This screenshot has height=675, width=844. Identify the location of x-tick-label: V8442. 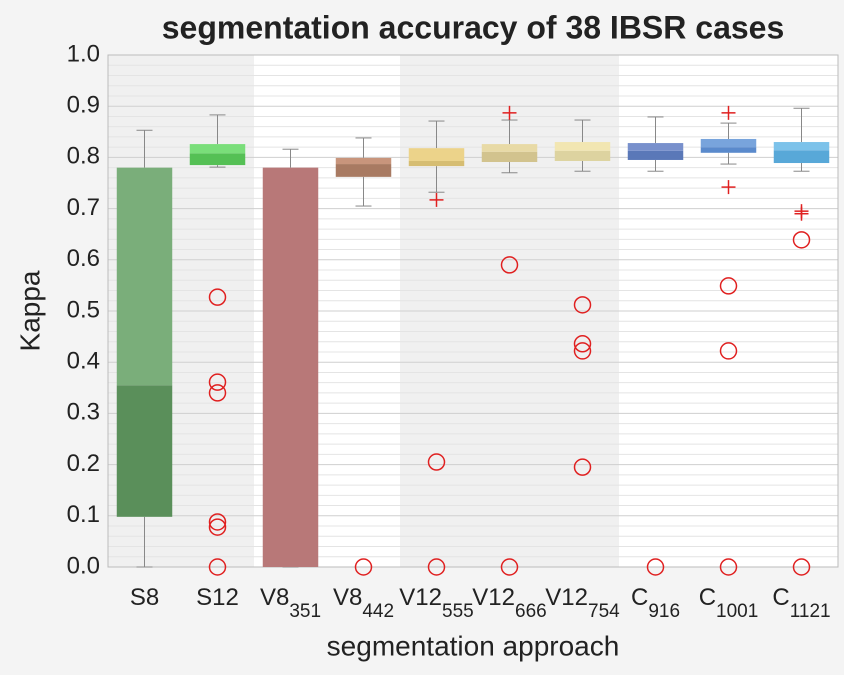
(363, 603).